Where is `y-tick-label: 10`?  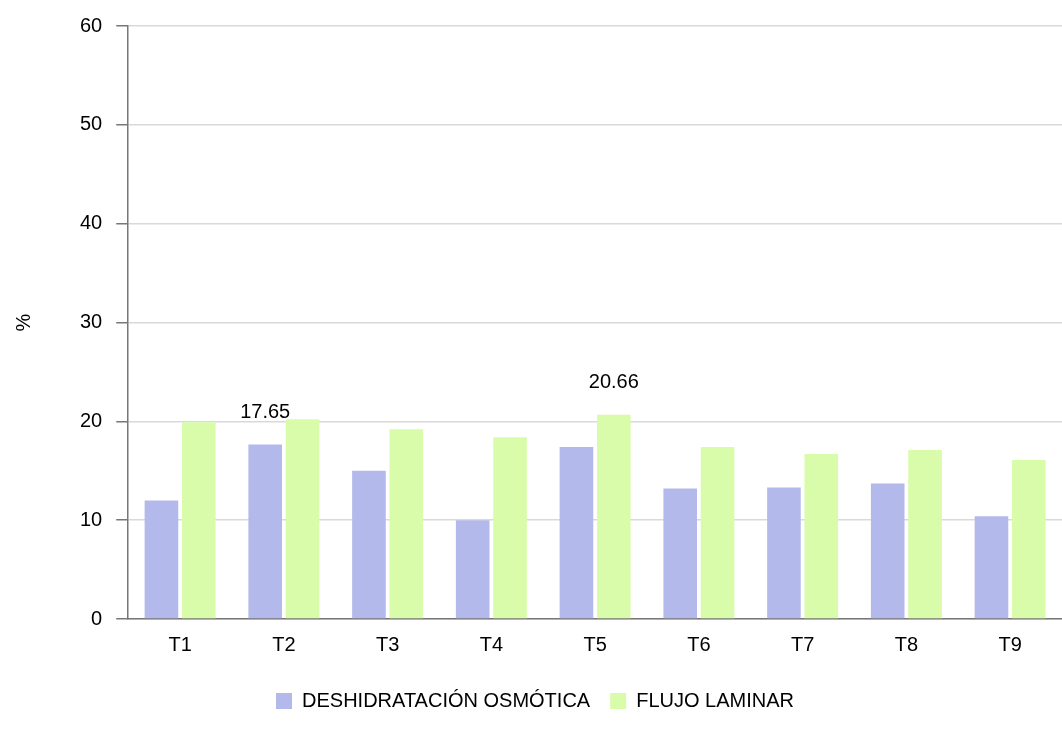
y-tick-label: 10 is located at coordinates (91, 518).